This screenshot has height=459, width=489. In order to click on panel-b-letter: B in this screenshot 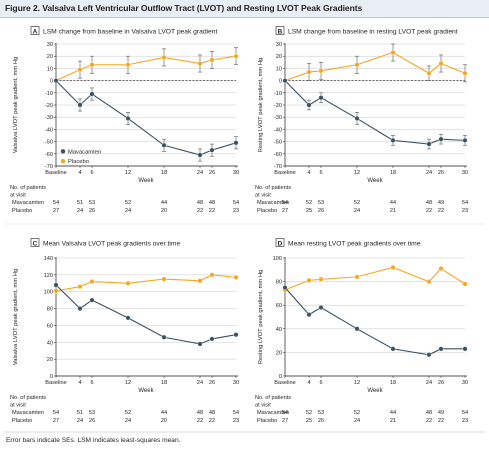, I will do `click(280, 32)`.